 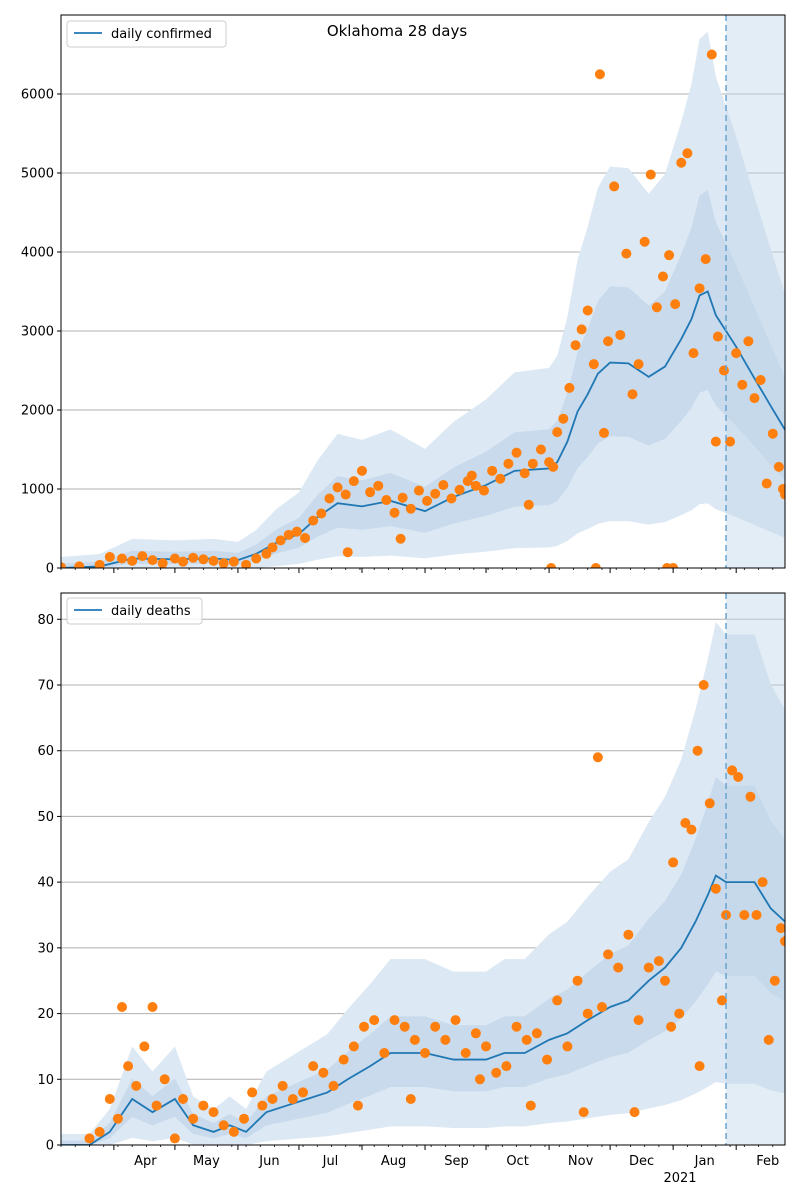 I want to click on x-tick-label: Jul, so click(x=330, y=1161).